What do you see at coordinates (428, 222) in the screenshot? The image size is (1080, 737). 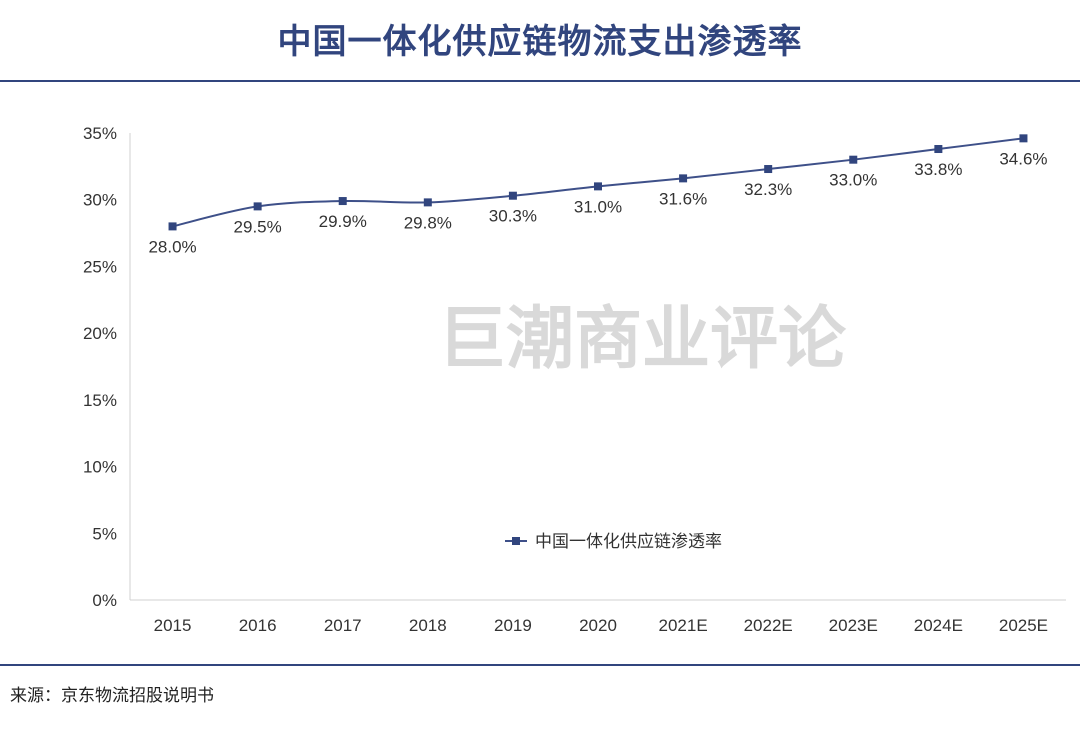 I see `data-label: 29.8%` at bounding box center [428, 222].